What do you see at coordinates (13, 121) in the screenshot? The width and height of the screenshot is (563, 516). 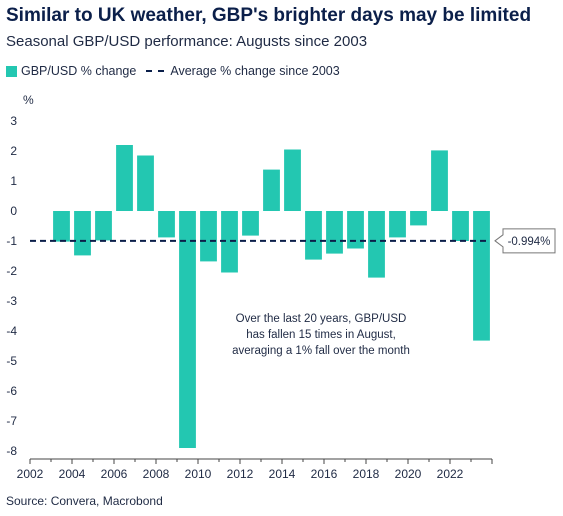 I see `y-tick-label: 3` at bounding box center [13, 121].